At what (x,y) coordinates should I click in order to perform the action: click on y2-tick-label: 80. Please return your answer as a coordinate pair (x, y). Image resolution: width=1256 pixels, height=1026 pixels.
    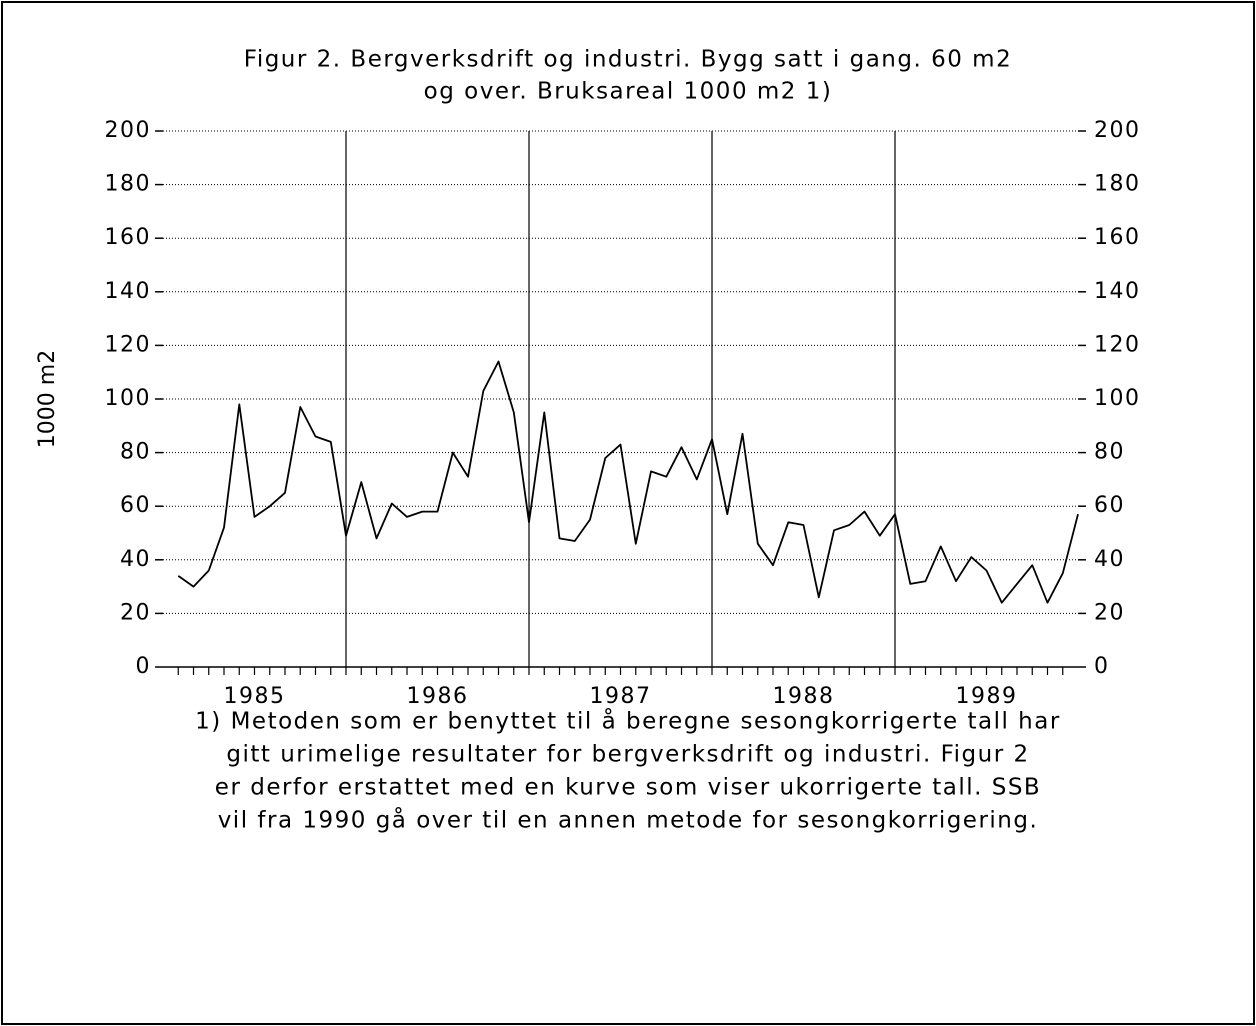
    Looking at the image, I should click on (1109, 452).